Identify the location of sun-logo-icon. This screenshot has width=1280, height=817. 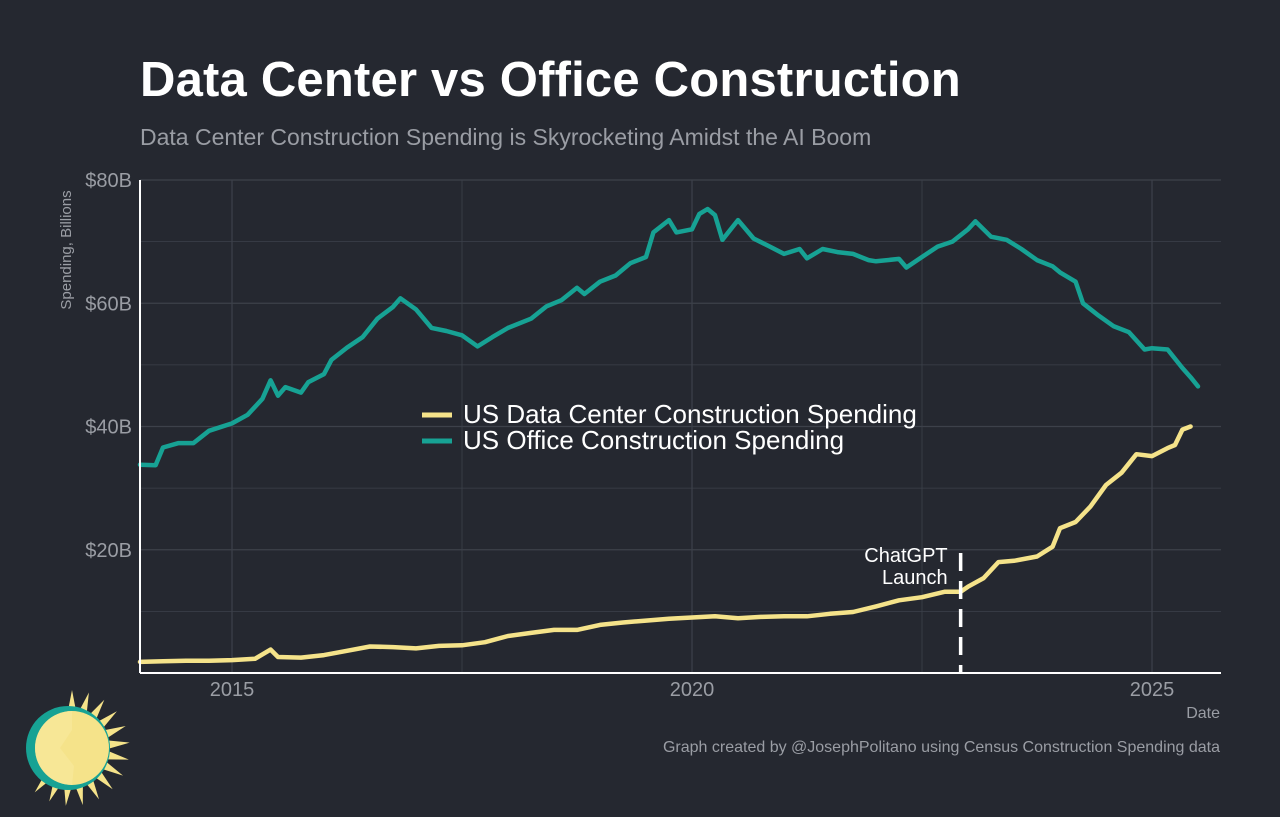
(78, 748).